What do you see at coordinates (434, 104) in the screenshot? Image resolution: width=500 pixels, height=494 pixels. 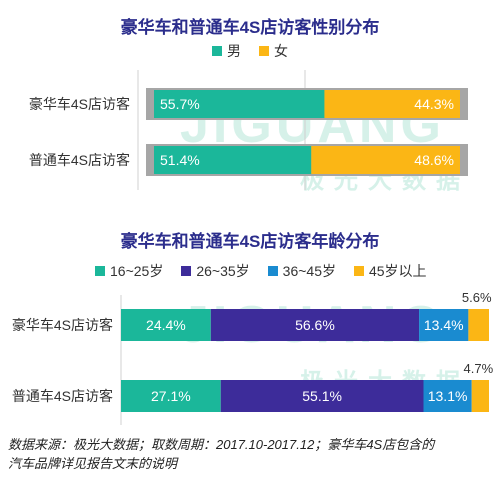 I see `gender-data-label: 44.3%` at bounding box center [434, 104].